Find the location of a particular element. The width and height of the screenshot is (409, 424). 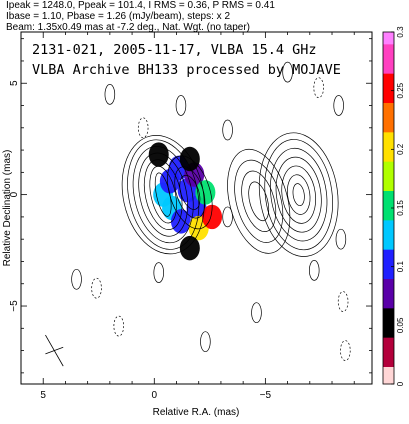

colorbar-tick-label: 0.3 is located at coordinates (400, 32).